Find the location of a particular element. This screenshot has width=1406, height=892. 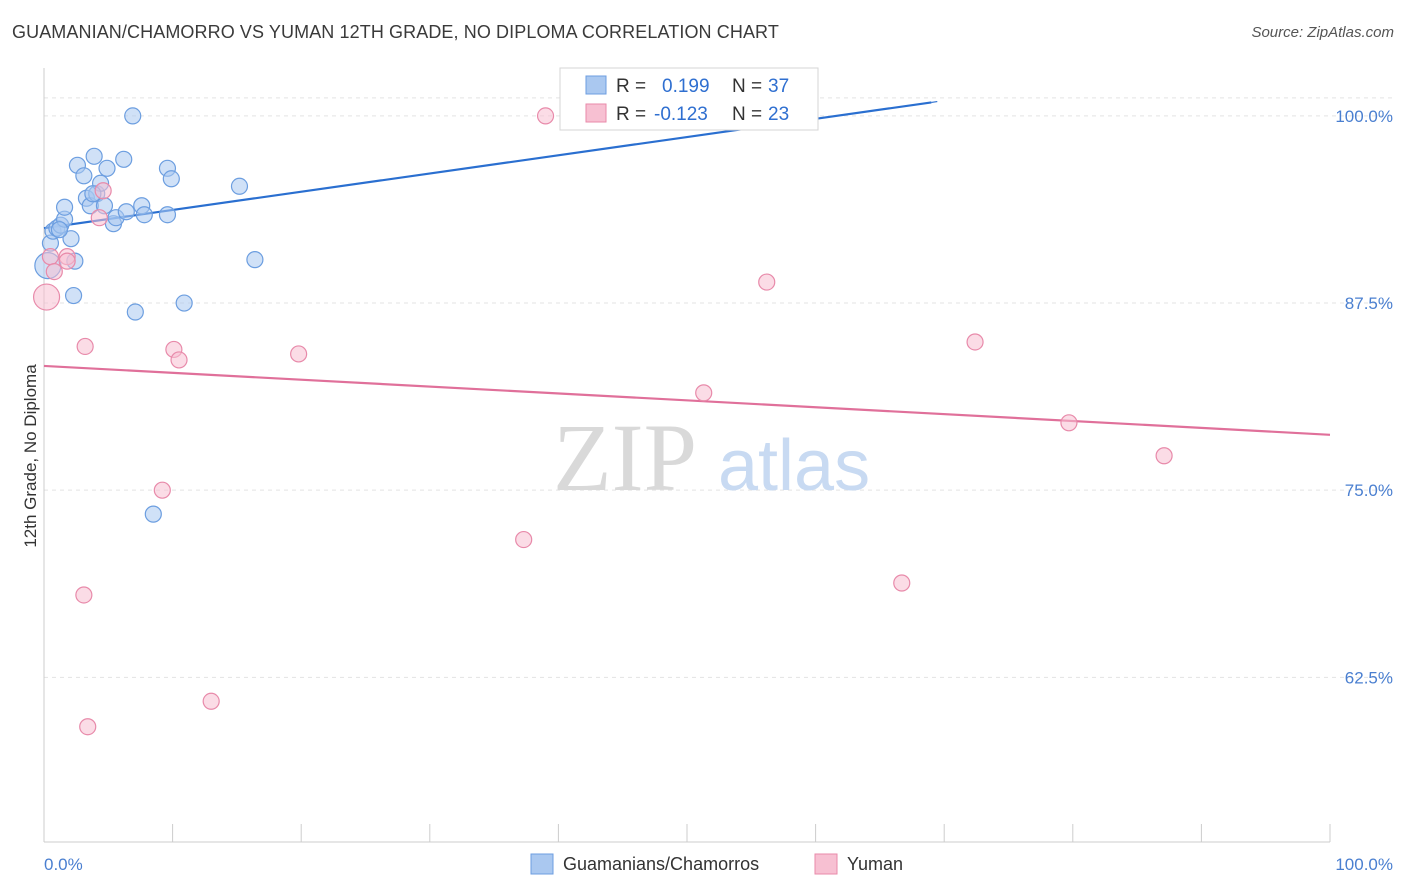

legend-n-value-1: 37 is located at coordinates (778, 86).